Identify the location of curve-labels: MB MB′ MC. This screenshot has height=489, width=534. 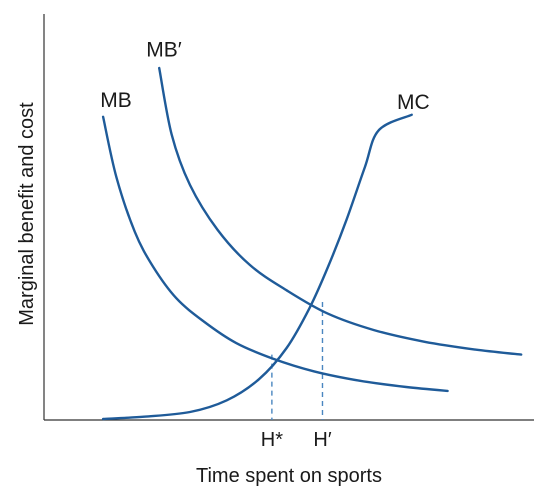
(264, 76).